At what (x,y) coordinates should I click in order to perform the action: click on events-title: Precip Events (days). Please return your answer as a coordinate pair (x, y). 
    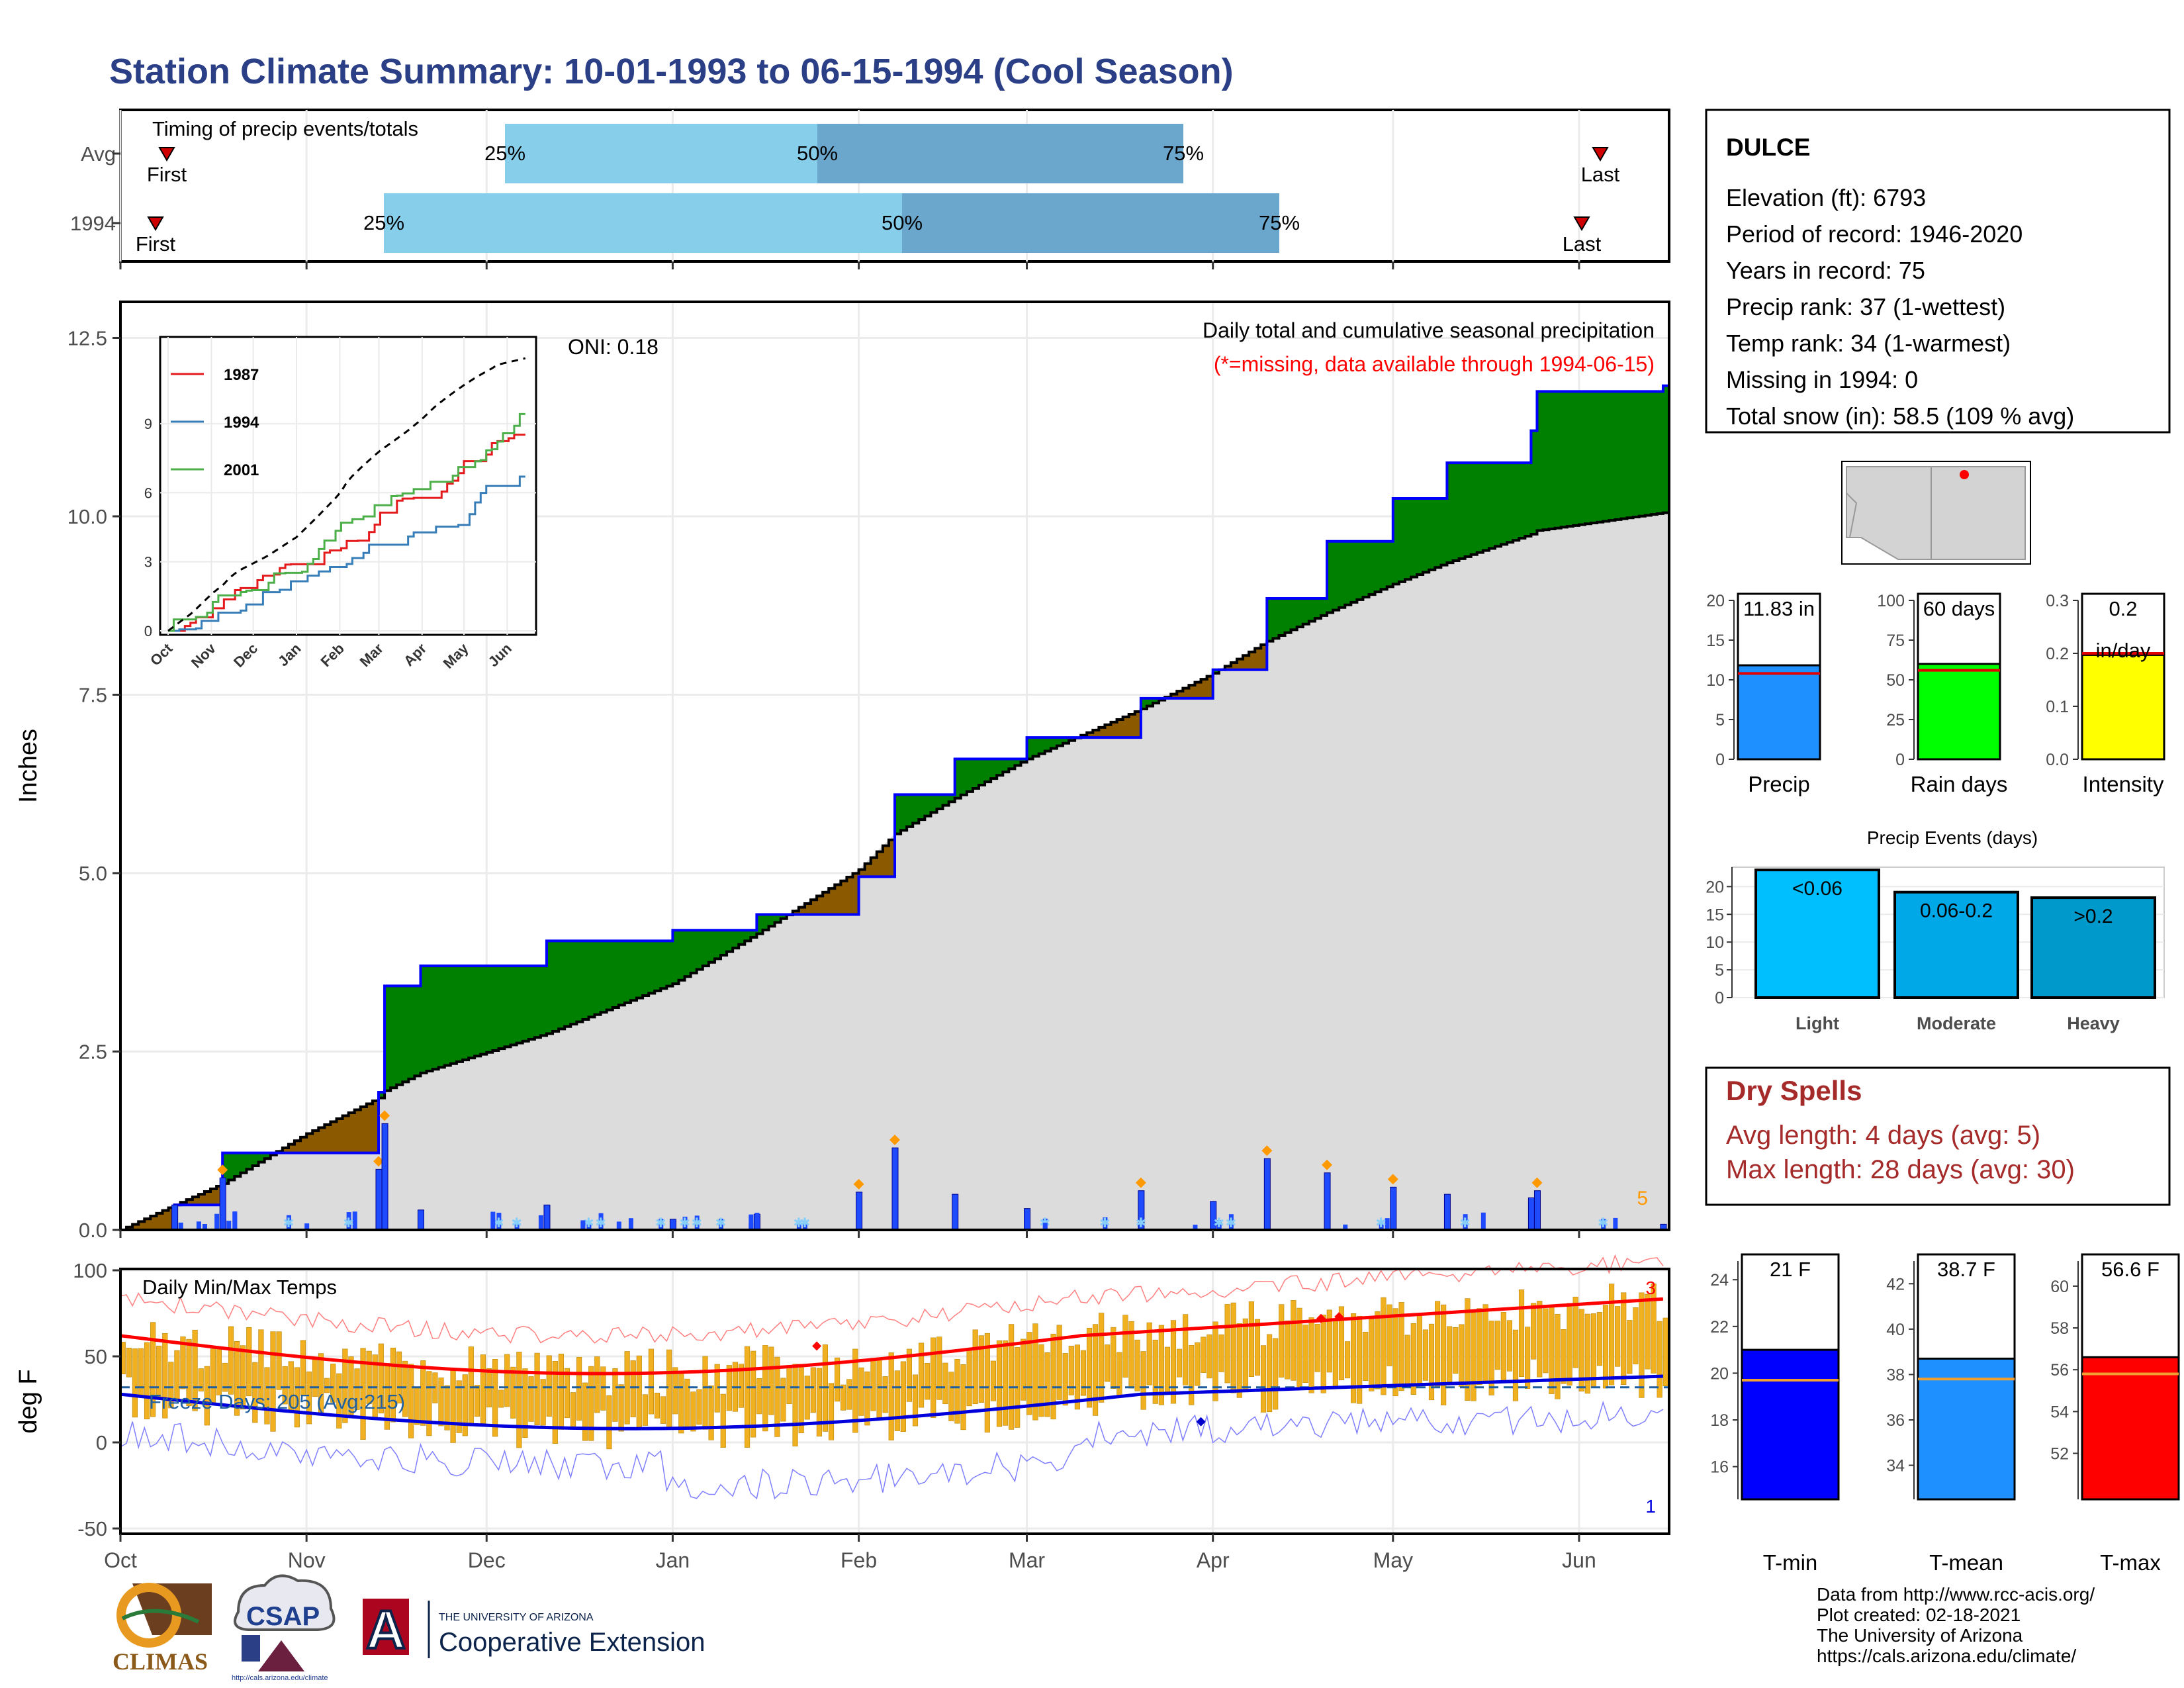
    Looking at the image, I should click on (1952, 837).